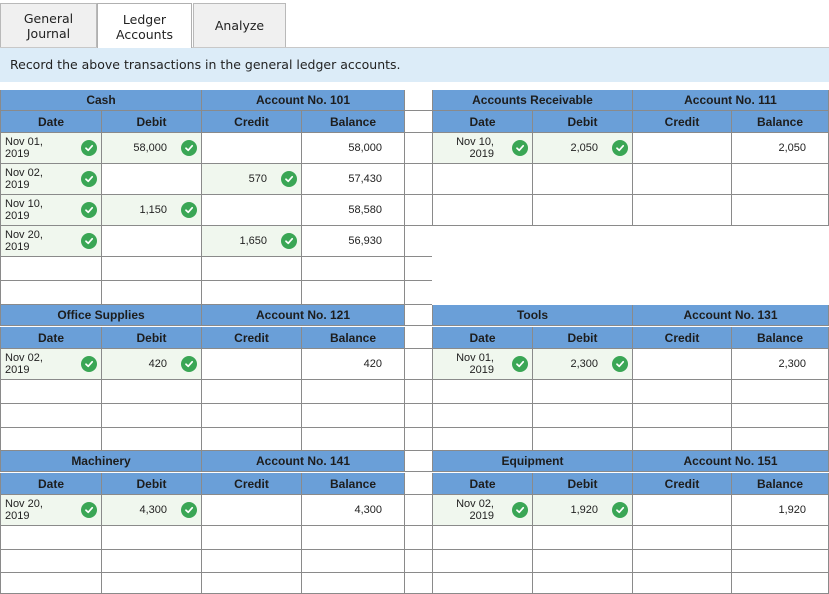  Describe the element at coordinates (582, 510) in the screenshot. I see `debit-input: 1,920` at that location.